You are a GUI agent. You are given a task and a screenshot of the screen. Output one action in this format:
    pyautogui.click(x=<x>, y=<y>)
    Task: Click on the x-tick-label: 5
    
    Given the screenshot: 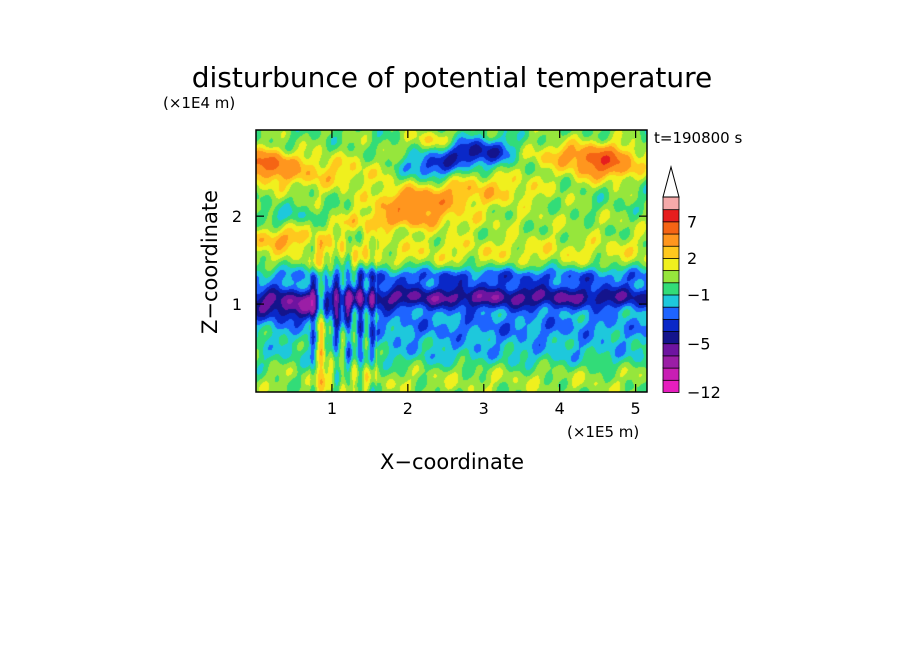 What is the action you would take?
    pyautogui.click(x=636, y=408)
    